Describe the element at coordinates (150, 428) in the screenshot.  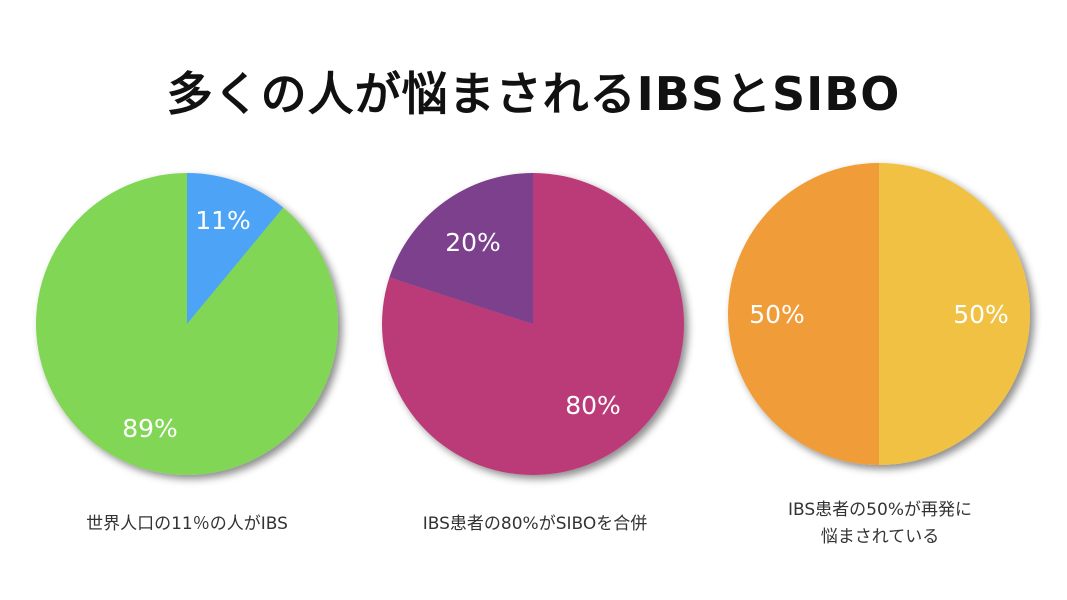
I see `slice-label-1: 89%` at that location.